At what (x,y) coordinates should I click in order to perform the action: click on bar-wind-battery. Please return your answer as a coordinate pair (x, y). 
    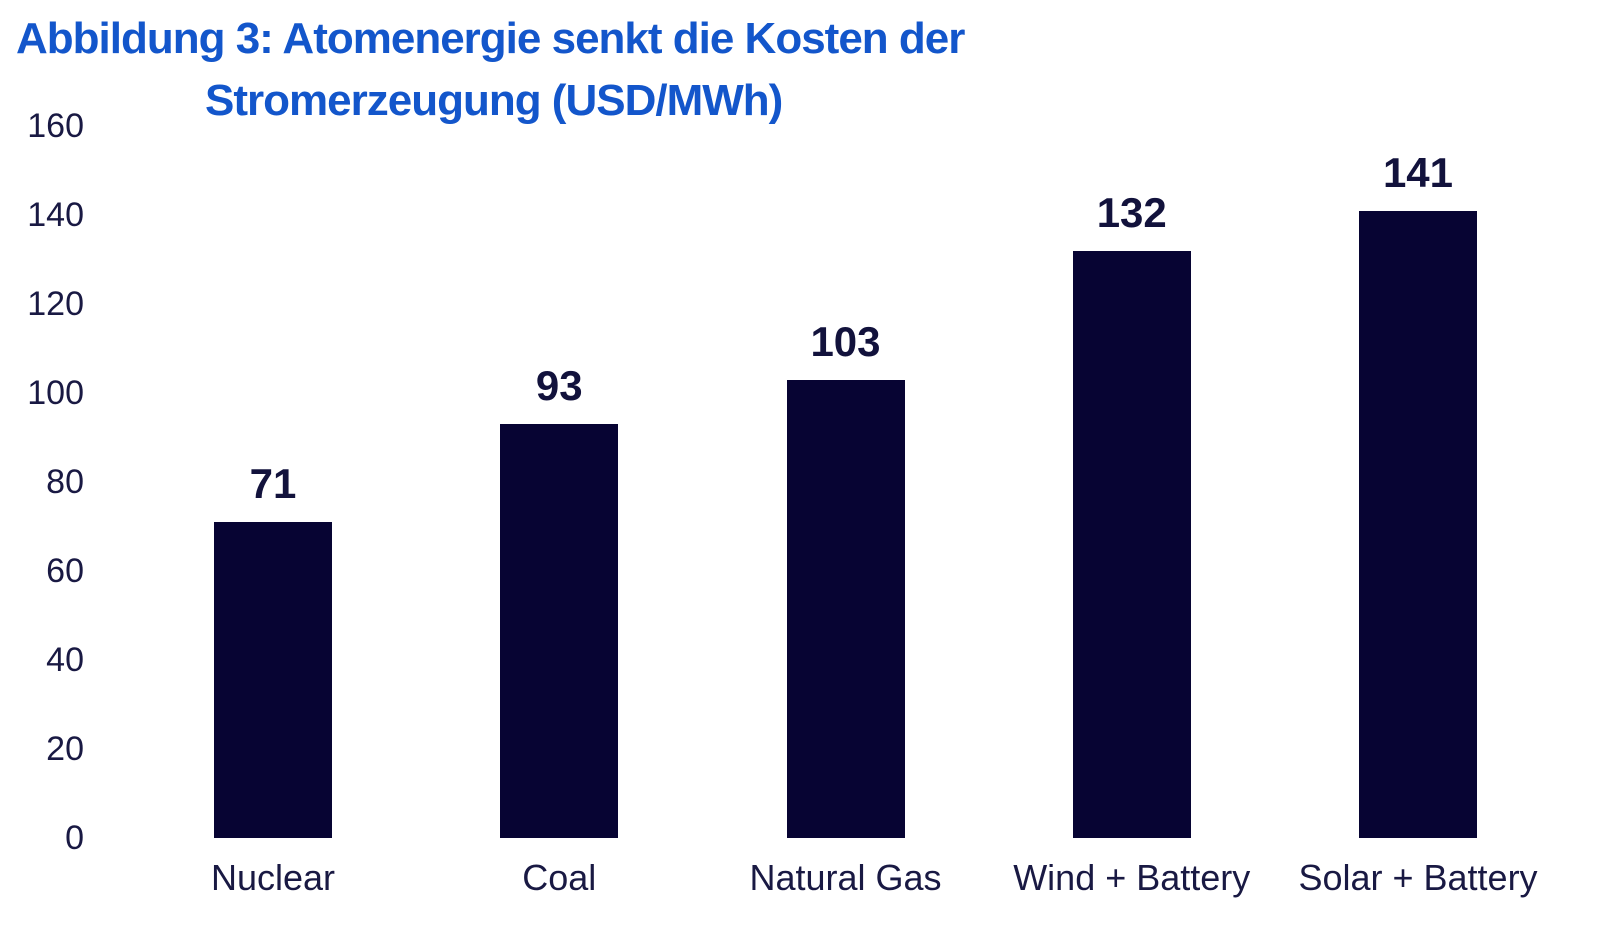
    Looking at the image, I should click on (1131, 544).